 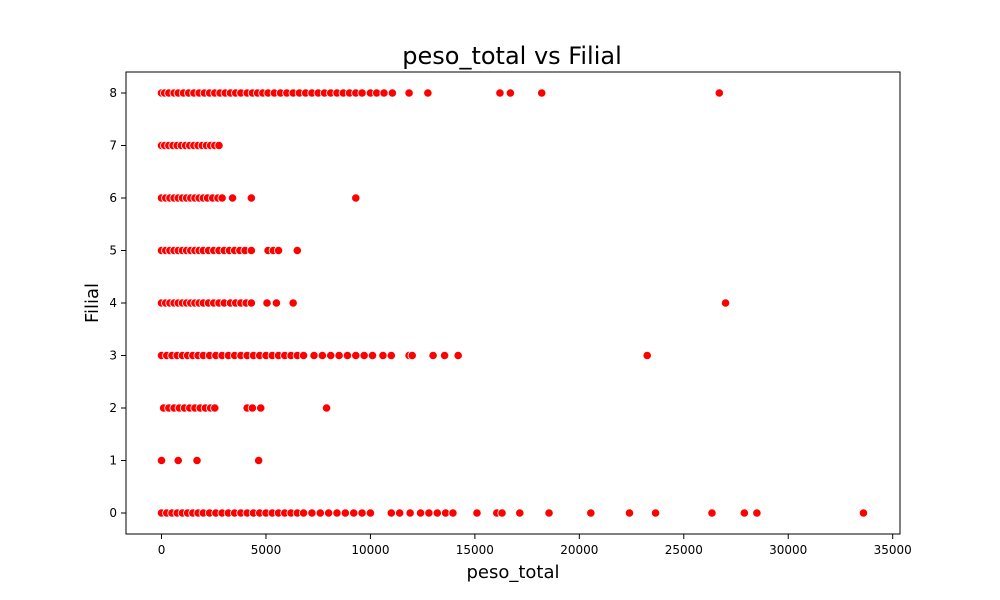 I want to click on y-tick-label: 8, so click(x=113, y=93).